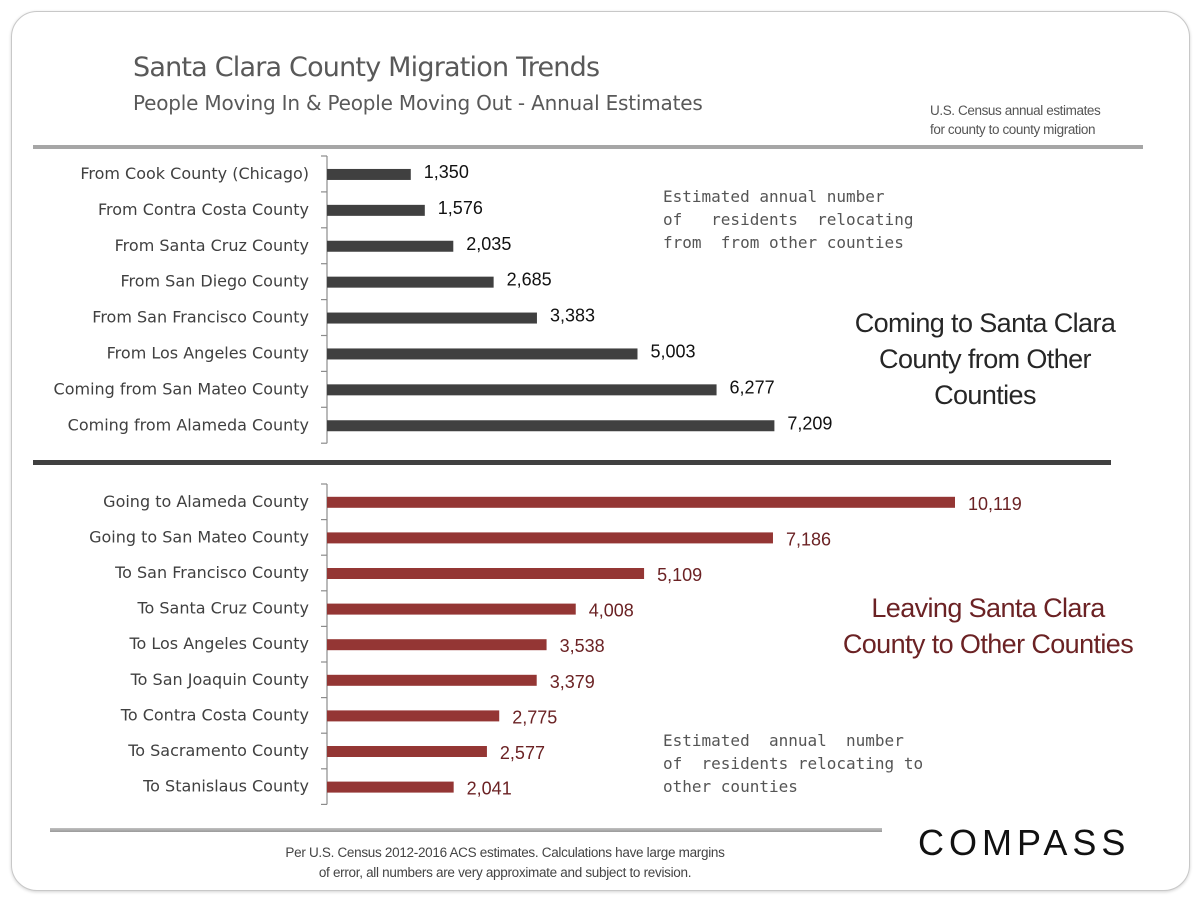 This screenshot has width=1200, height=900. Describe the element at coordinates (672, 351) in the screenshot. I see `incoming-value-label: 5,003` at that location.